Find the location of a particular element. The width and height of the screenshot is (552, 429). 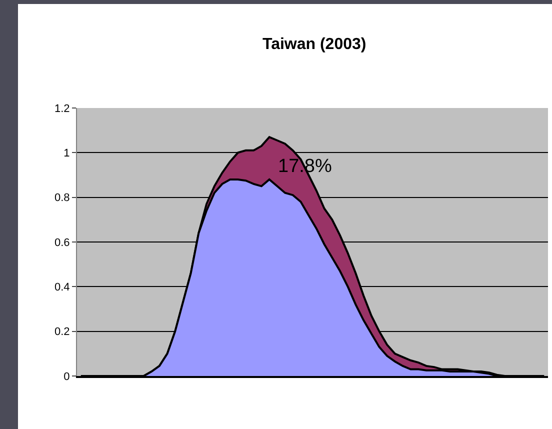

annotation: 17.8% is located at coordinates (305, 166).